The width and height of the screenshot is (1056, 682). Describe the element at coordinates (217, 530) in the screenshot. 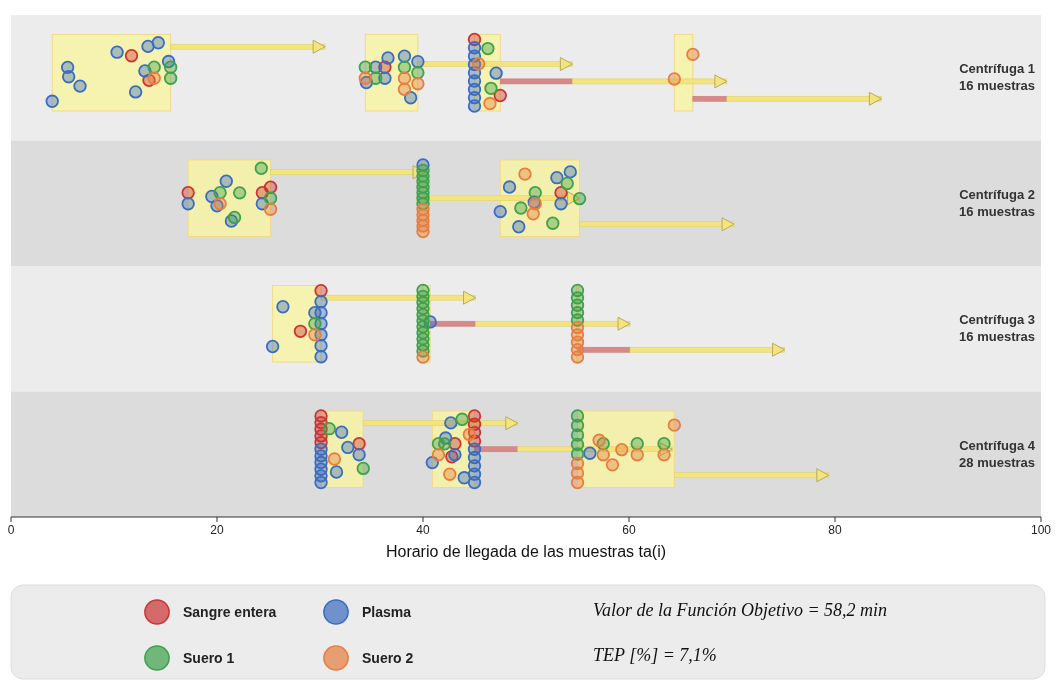

I see `x-tick-label: 20` at that location.